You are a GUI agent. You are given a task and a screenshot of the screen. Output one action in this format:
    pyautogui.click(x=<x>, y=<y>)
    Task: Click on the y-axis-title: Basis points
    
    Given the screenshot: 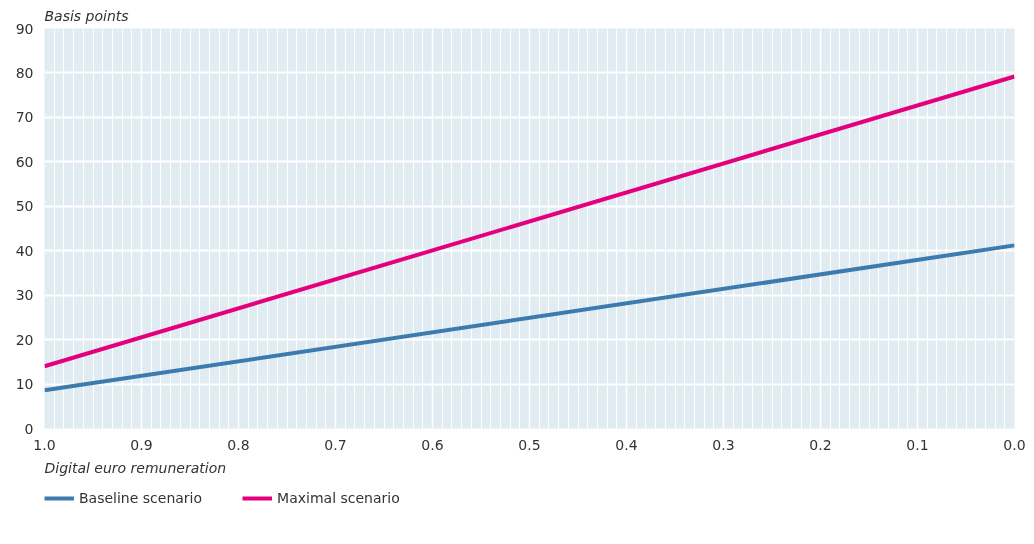 What is the action you would take?
    pyautogui.click(x=86, y=15)
    